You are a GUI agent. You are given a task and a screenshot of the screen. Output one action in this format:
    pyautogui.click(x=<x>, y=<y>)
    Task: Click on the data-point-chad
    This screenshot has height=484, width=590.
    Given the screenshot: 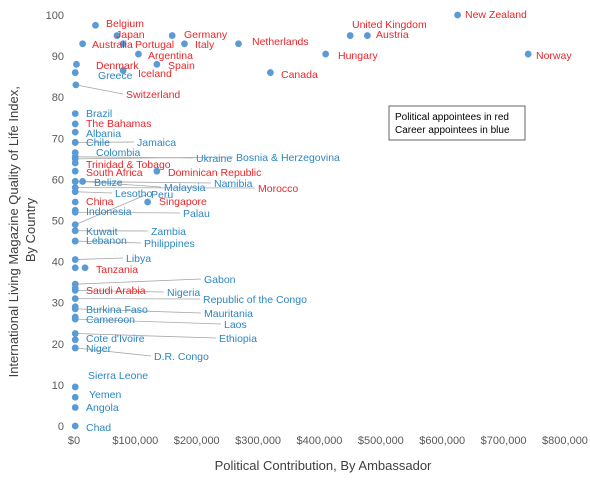 What is the action you would take?
    pyautogui.click(x=75, y=426)
    